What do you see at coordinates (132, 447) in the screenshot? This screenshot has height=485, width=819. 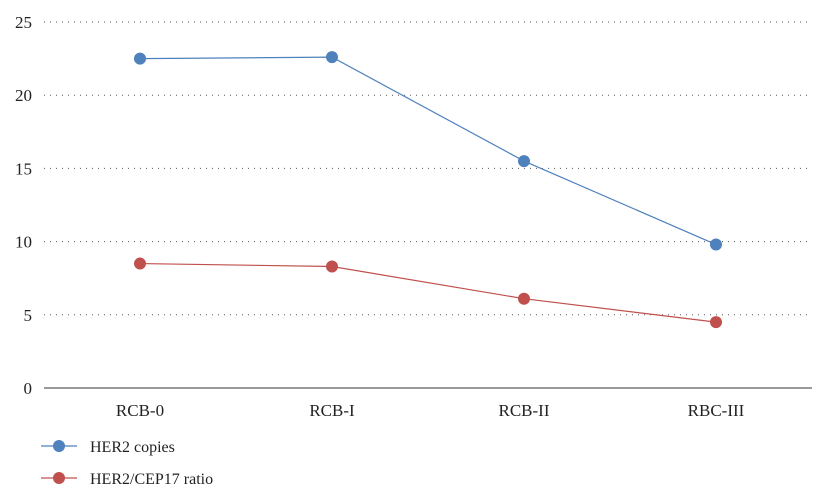 I see `legend-label: HER2 copies` at bounding box center [132, 447].